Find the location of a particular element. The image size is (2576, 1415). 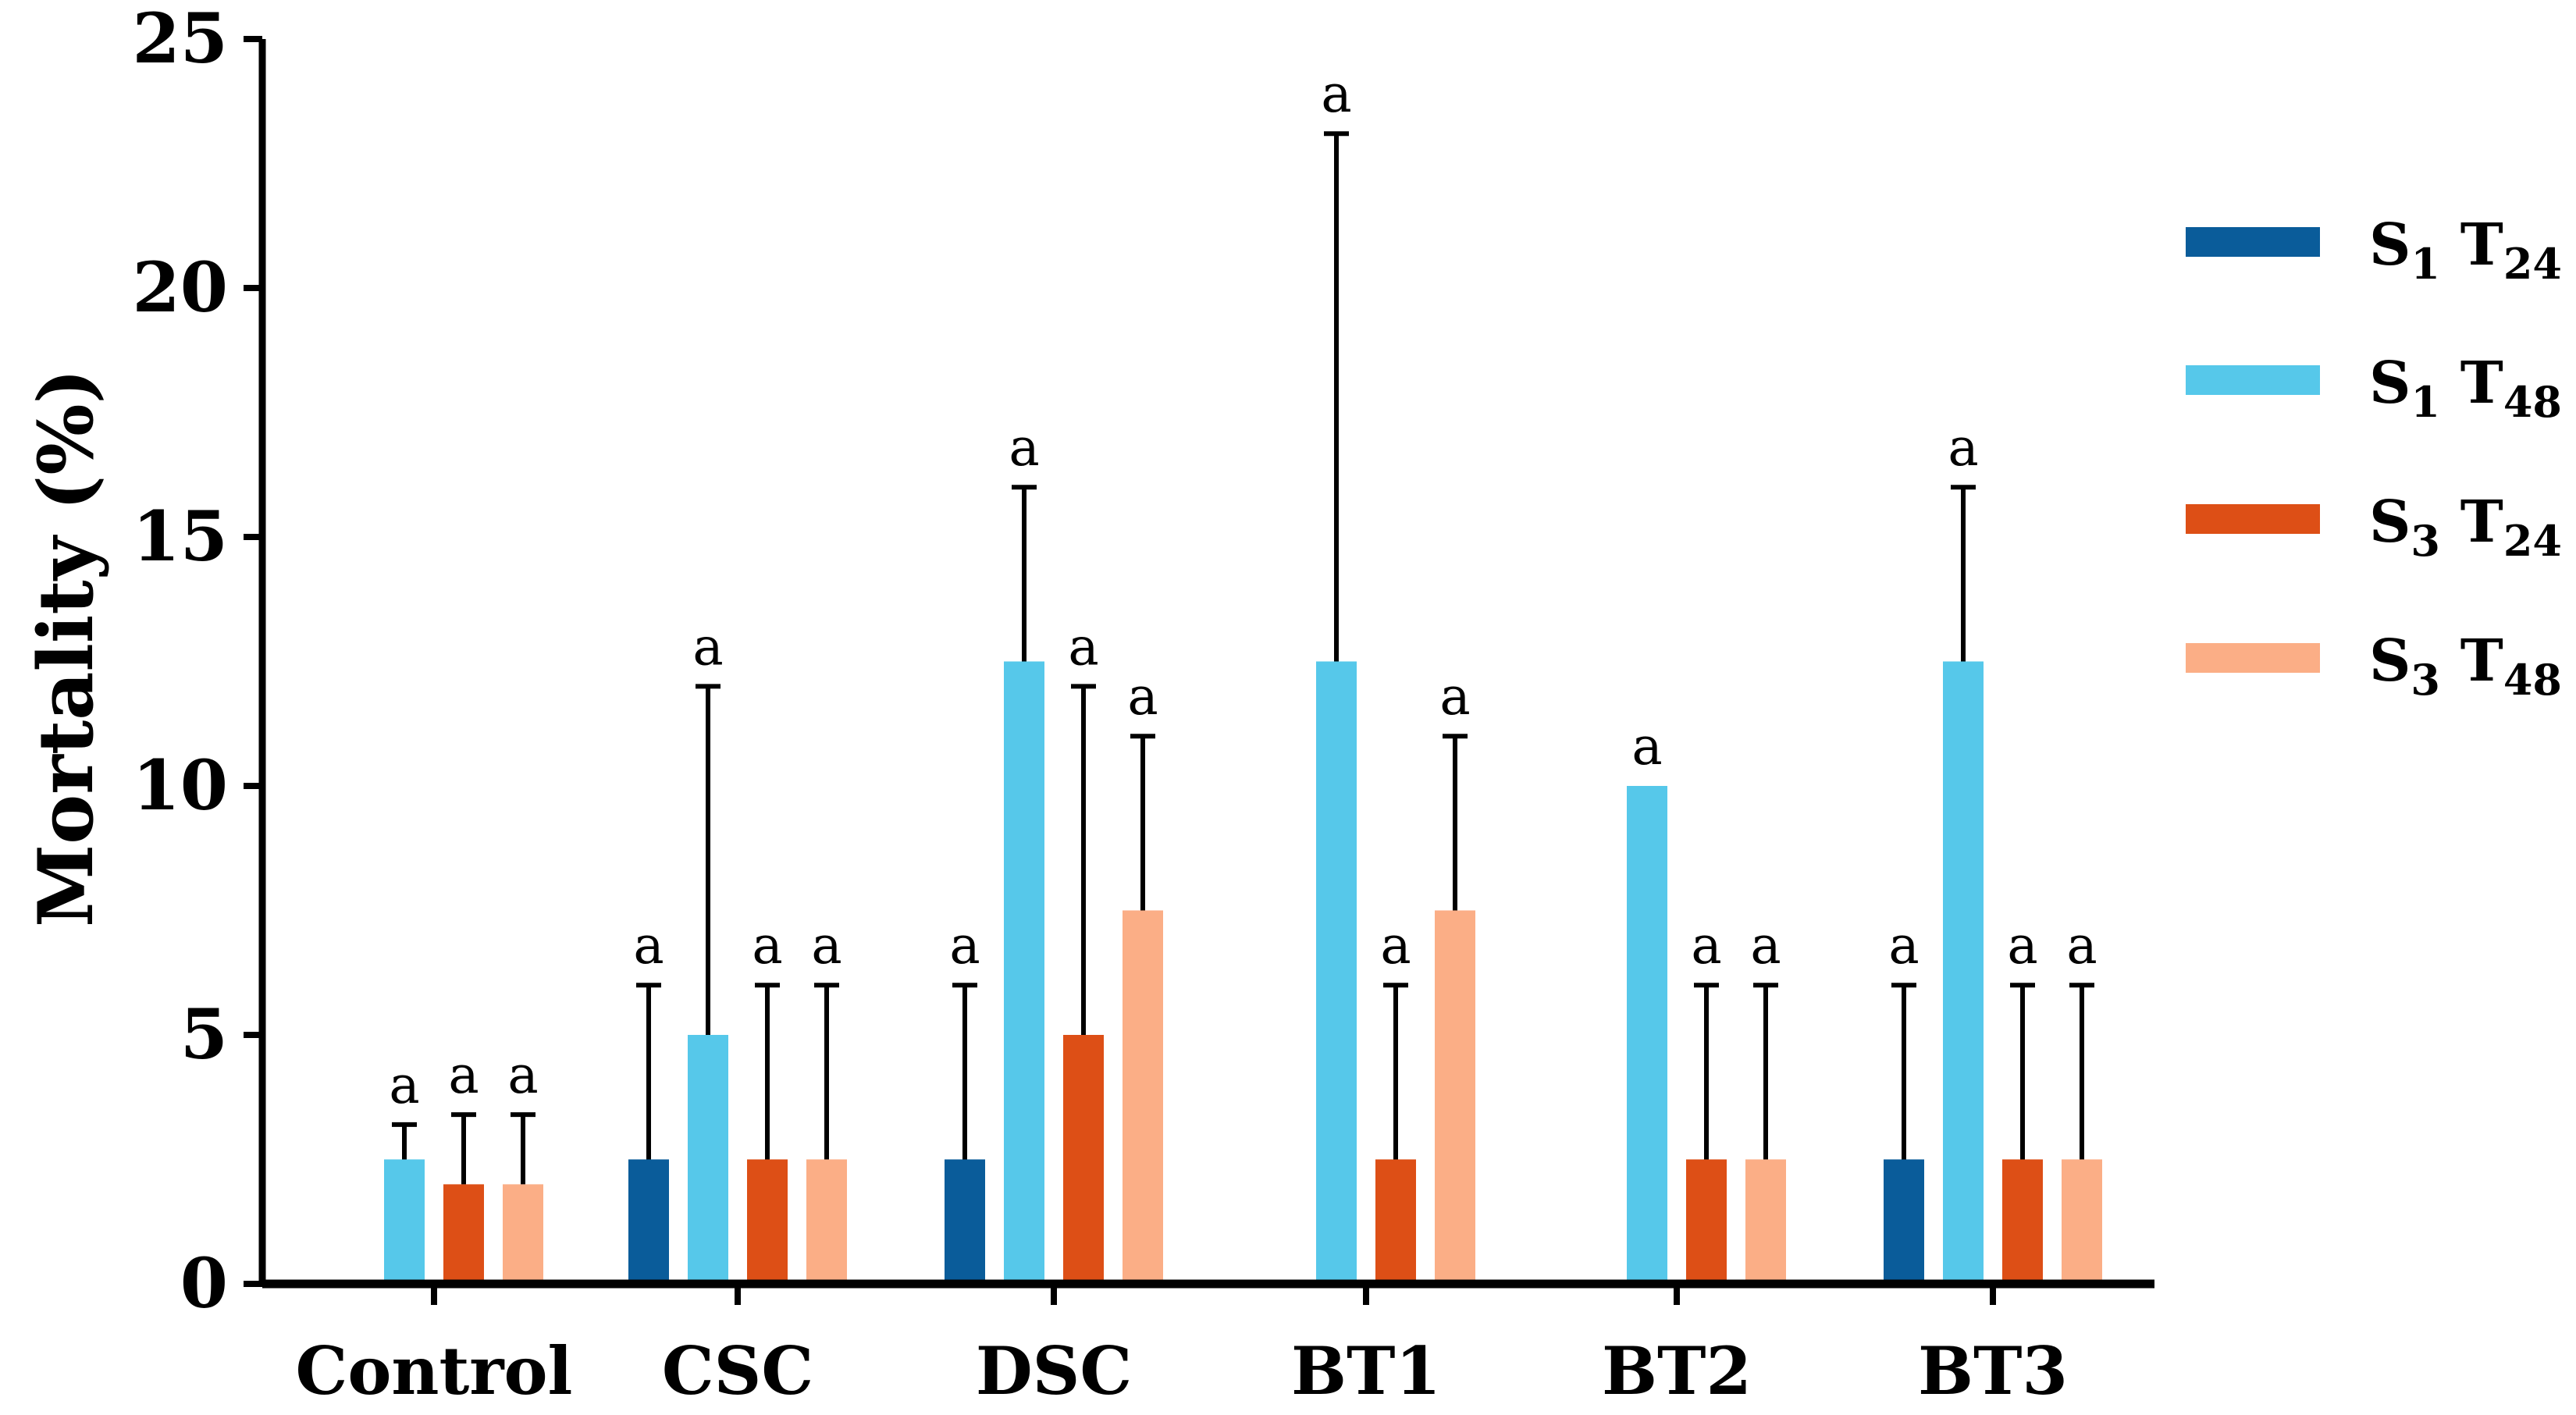

bar-s3-t24-bt3 is located at coordinates (2022, 1222).